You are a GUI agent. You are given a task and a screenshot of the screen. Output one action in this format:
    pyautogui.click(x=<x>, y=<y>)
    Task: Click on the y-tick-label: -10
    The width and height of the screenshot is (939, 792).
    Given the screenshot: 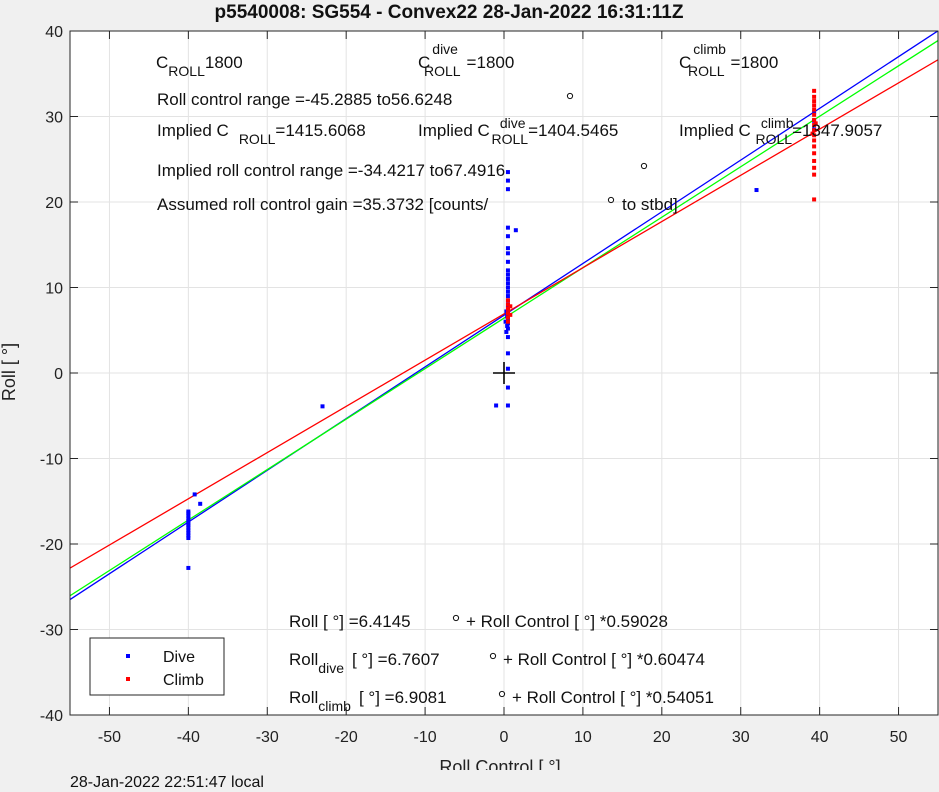 What is the action you would take?
    pyautogui.click(x=51, y=460)
    